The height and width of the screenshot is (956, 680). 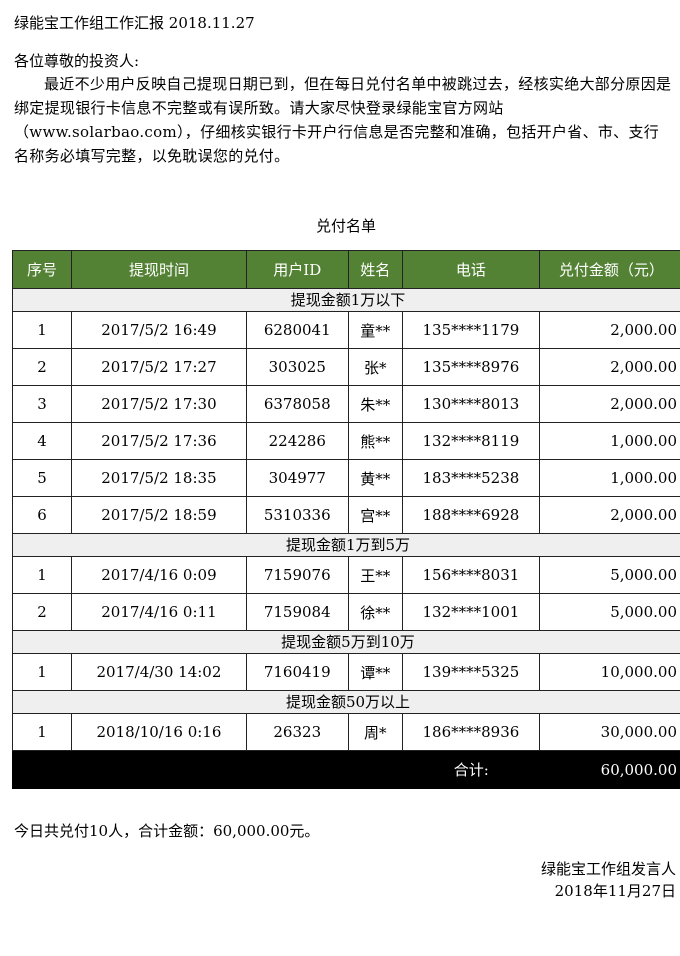 What do you see at coordinates (297, 575) in the screenshot?
I see `table-cell: 7159076` at bounding box center [297, 575].